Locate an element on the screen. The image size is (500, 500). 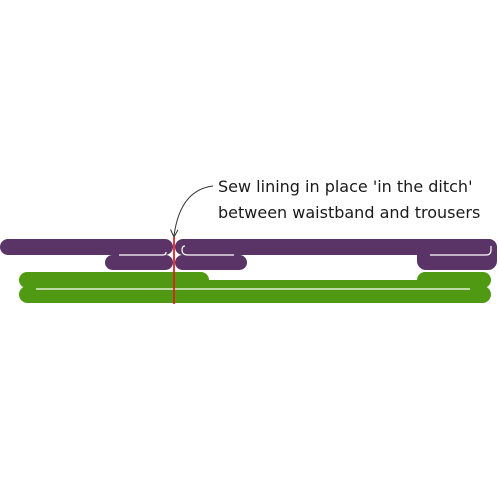
lining-fill is located at coordinates (255, 286).